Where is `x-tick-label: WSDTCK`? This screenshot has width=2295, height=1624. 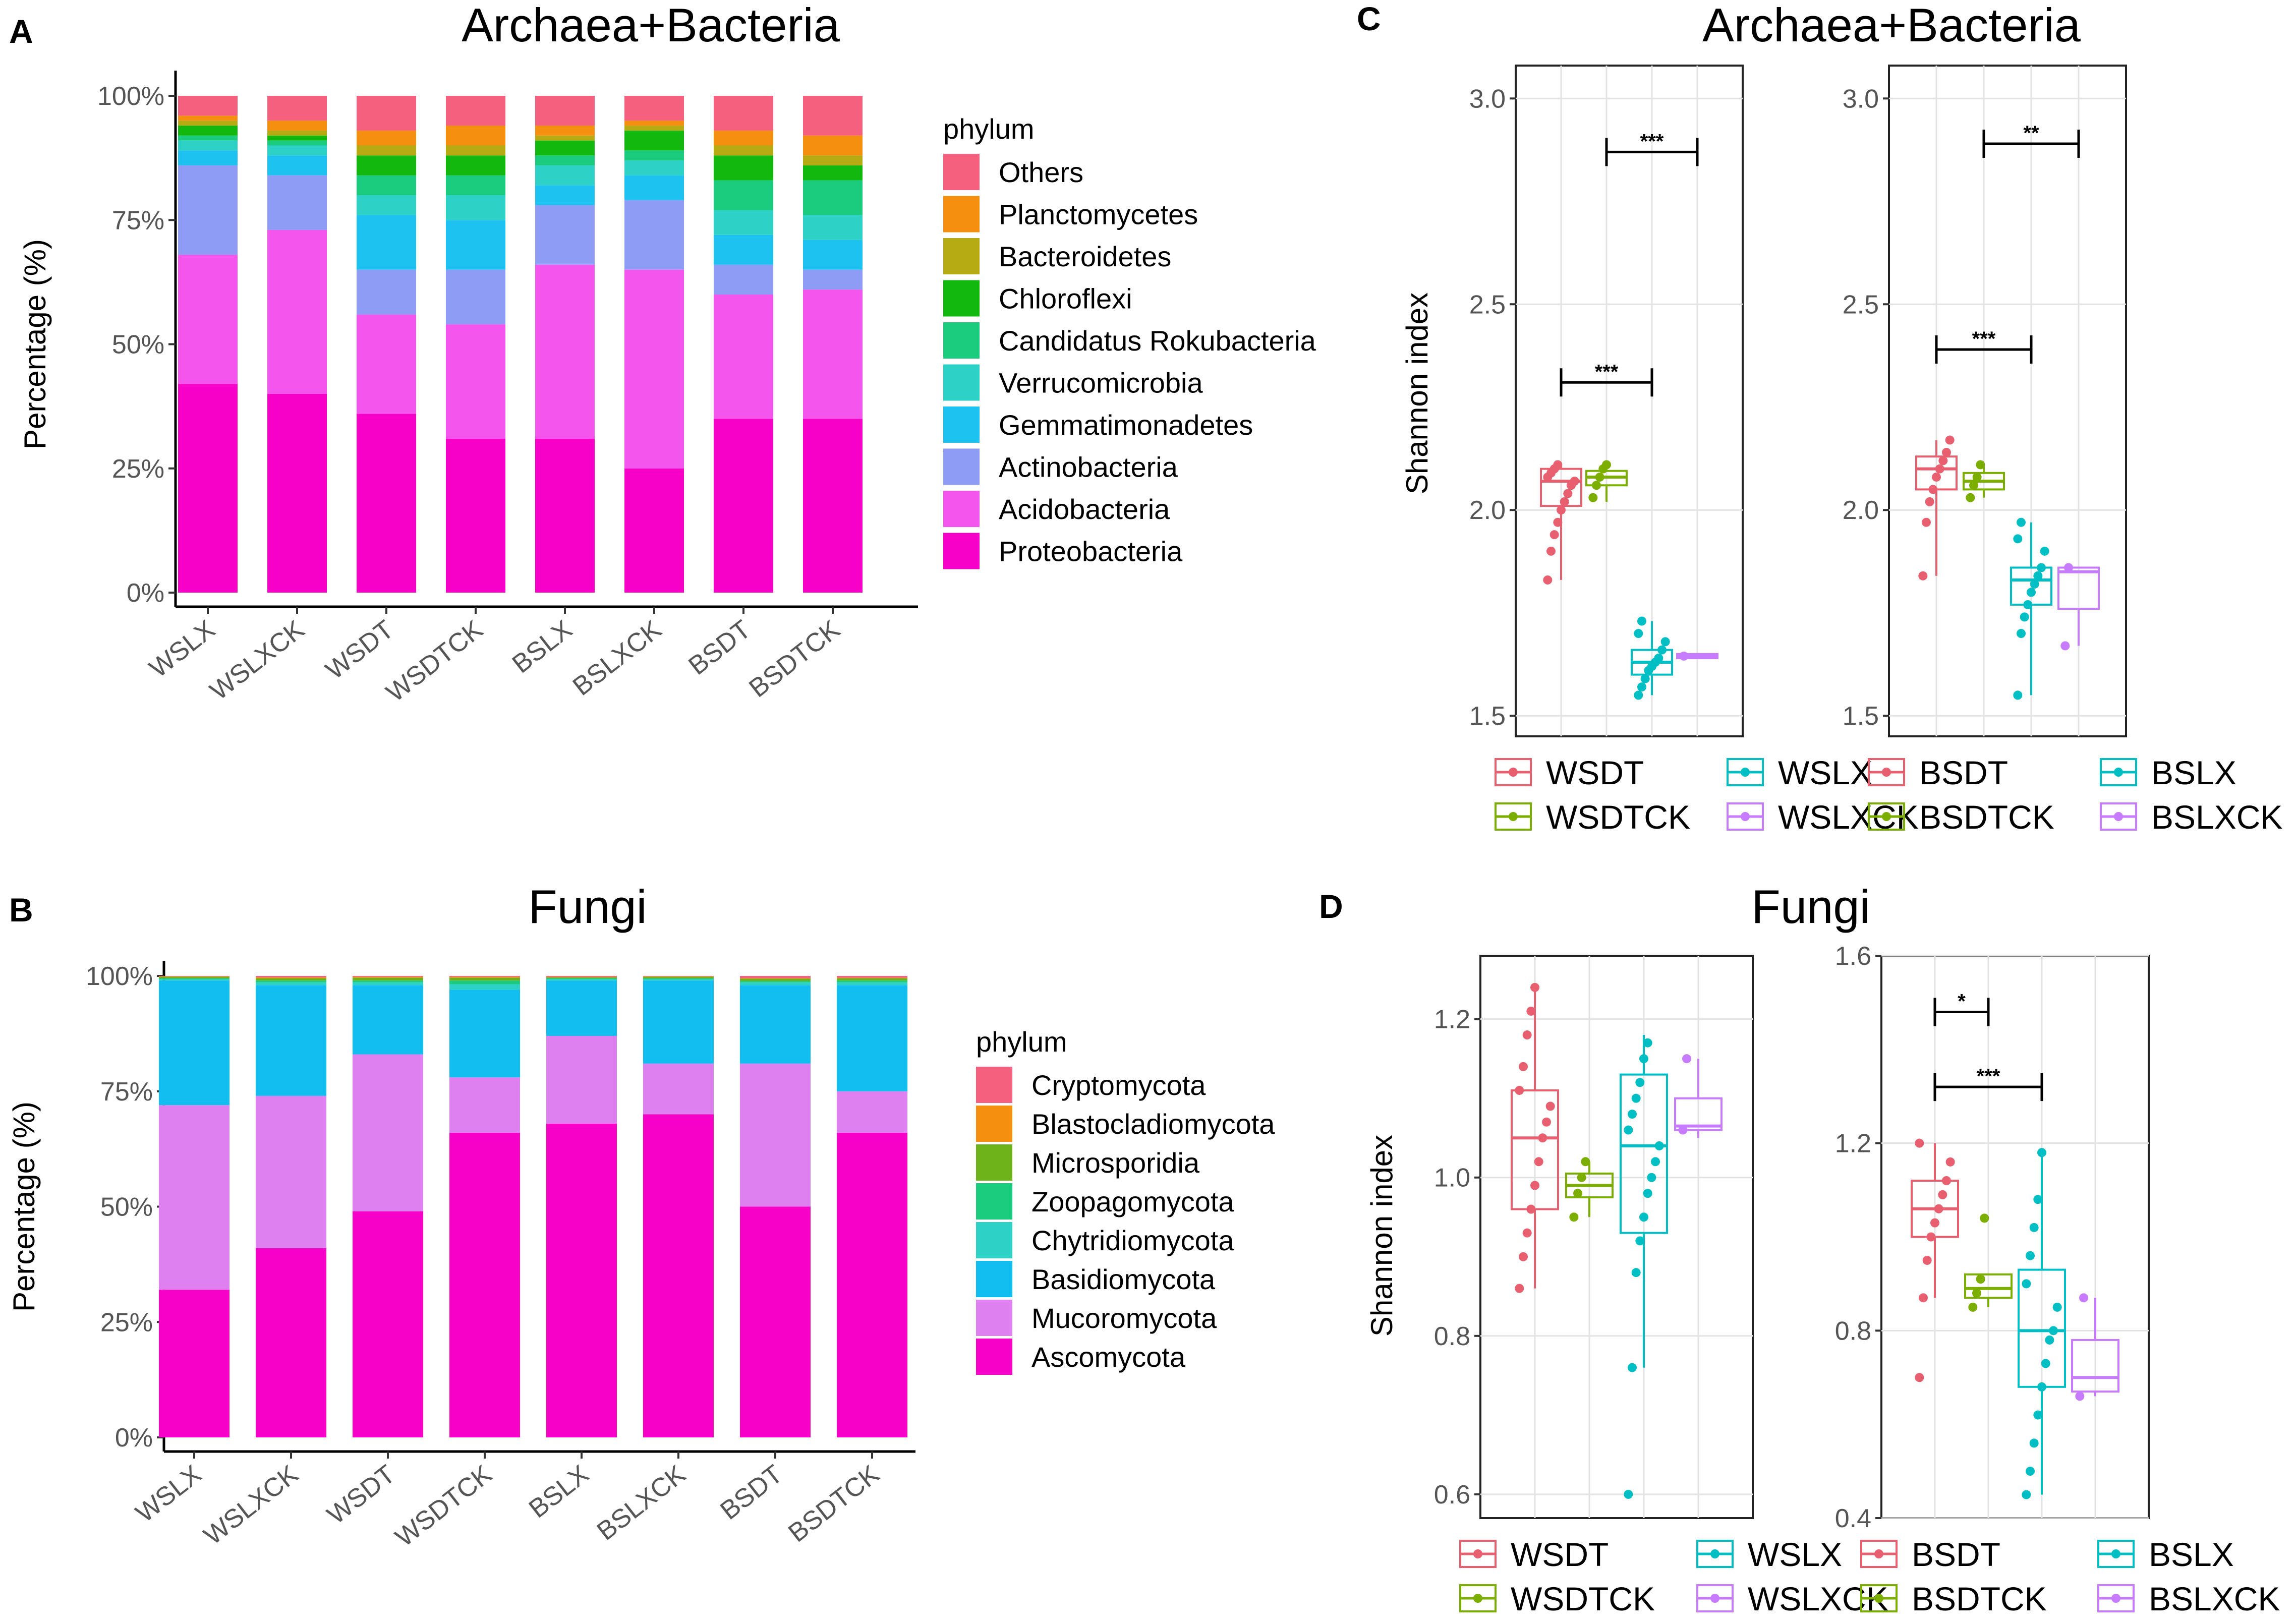
x-tick-label: WSDTCK is located at coordinates (435, 661).